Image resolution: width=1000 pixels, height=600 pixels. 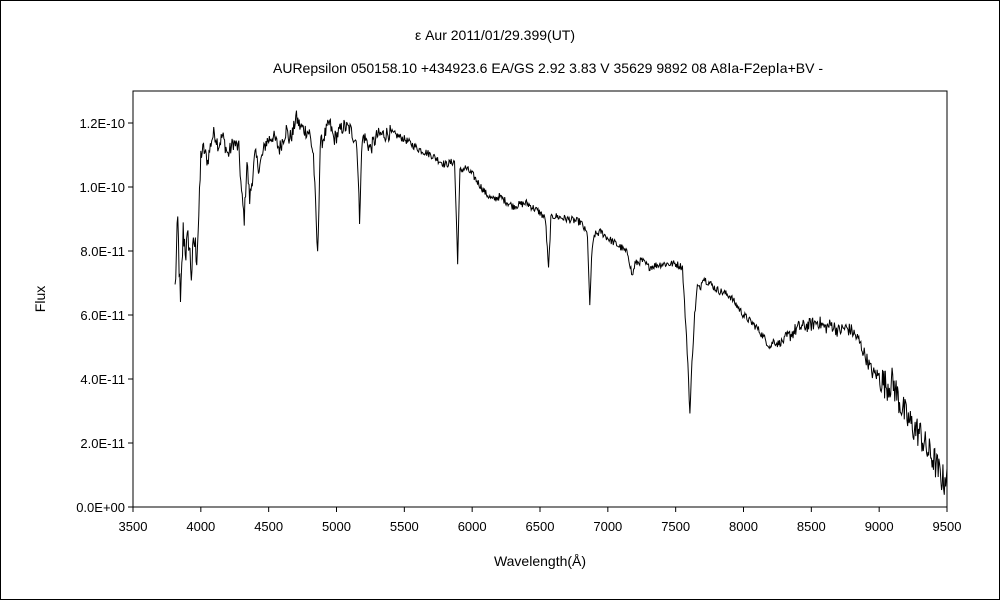 I want to click on x-tick-label: 5000, so click(x=336, y=526).